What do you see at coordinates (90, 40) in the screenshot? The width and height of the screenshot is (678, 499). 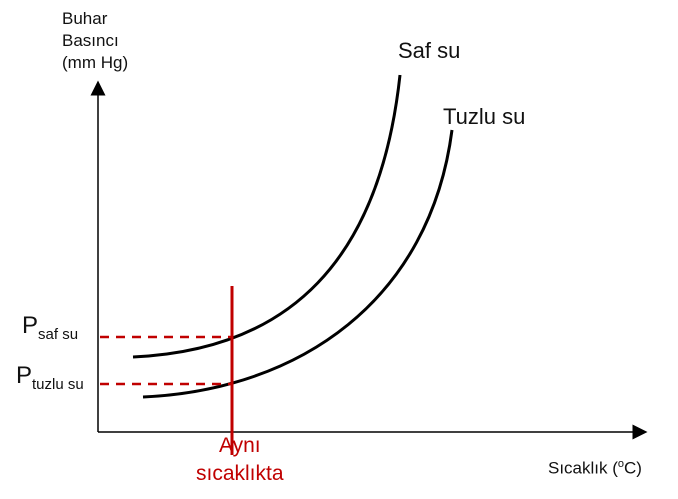 I see `y-axis-label-line2: Basıncı` at bounding box center [90, 40].